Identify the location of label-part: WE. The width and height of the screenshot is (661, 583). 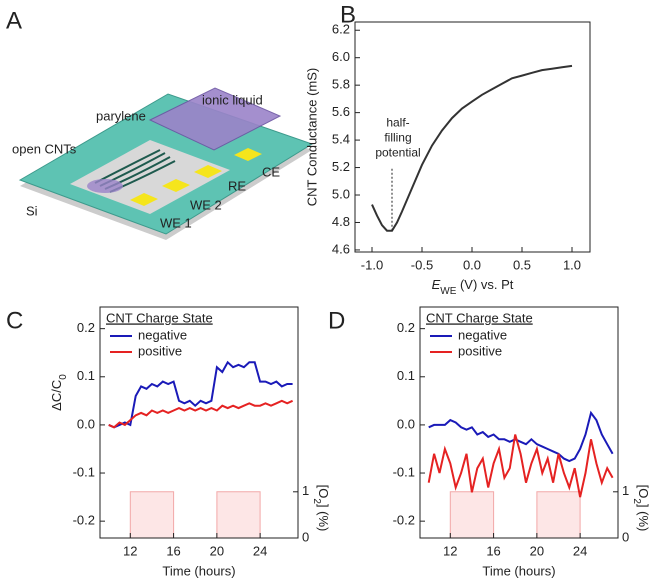
(448, 291).